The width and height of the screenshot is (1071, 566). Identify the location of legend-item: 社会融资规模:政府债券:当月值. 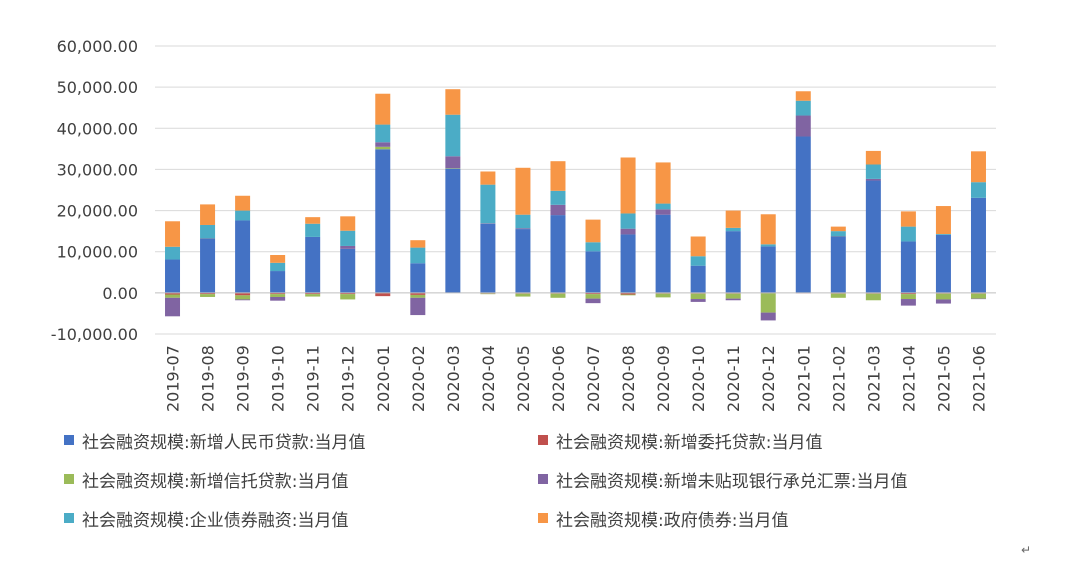
(663, 518).